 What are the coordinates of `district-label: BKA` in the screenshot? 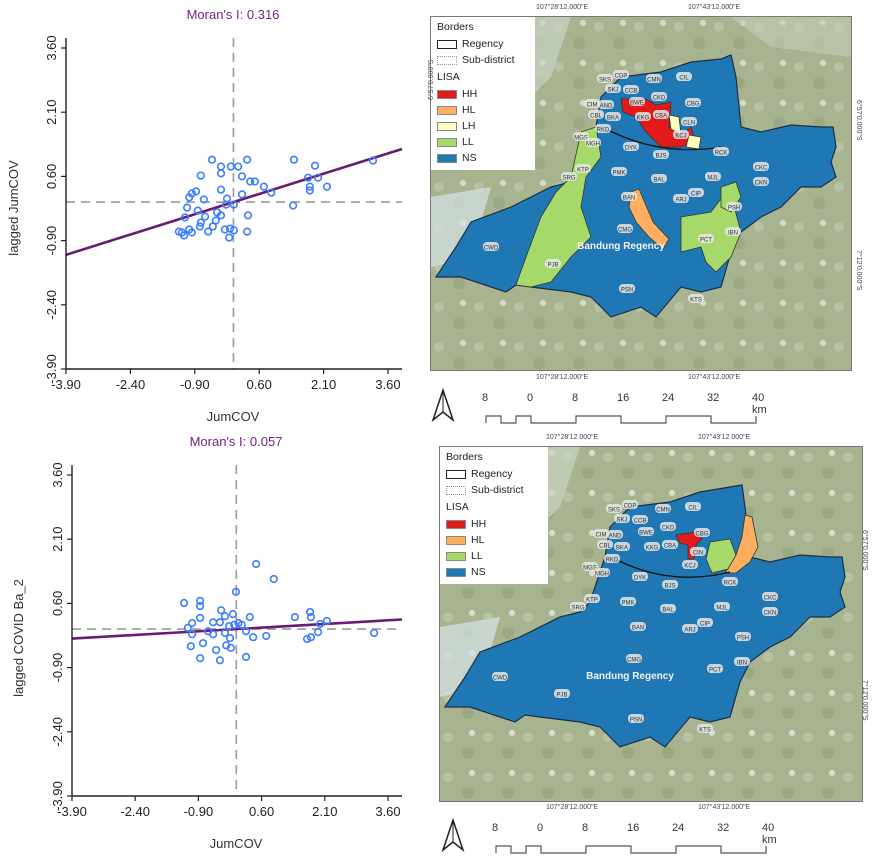 It's located at (613, 119).